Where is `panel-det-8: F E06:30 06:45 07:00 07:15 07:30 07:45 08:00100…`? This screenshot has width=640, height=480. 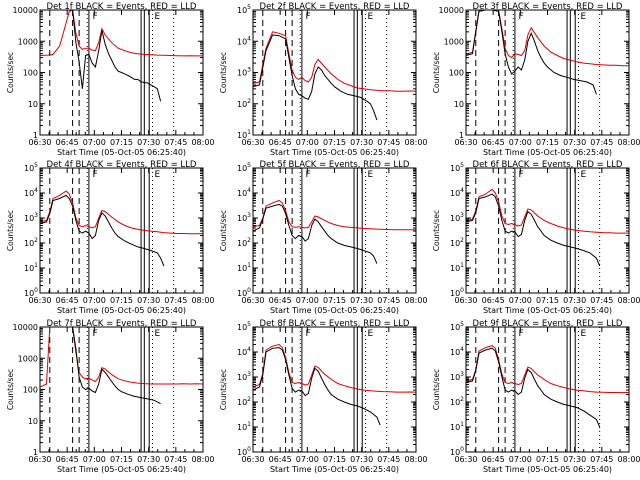
panel-det-8: F E06:30 06:45 07:00 07:15 07:30 07:45 08:00100… is located at coordinates (323, 396).